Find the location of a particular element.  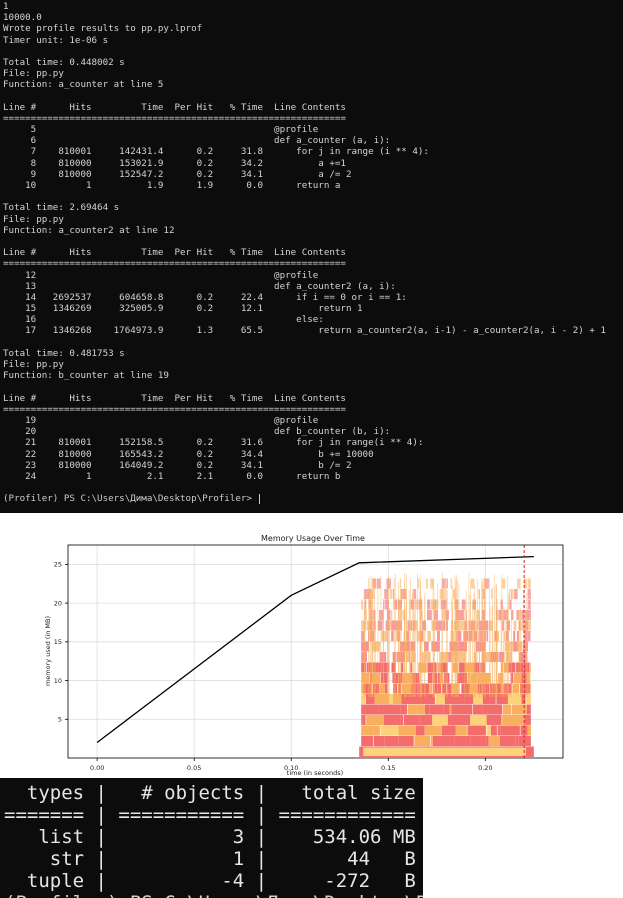

terminal-line: Function: a_counter at line 5 is located at coordinates (83, 85).